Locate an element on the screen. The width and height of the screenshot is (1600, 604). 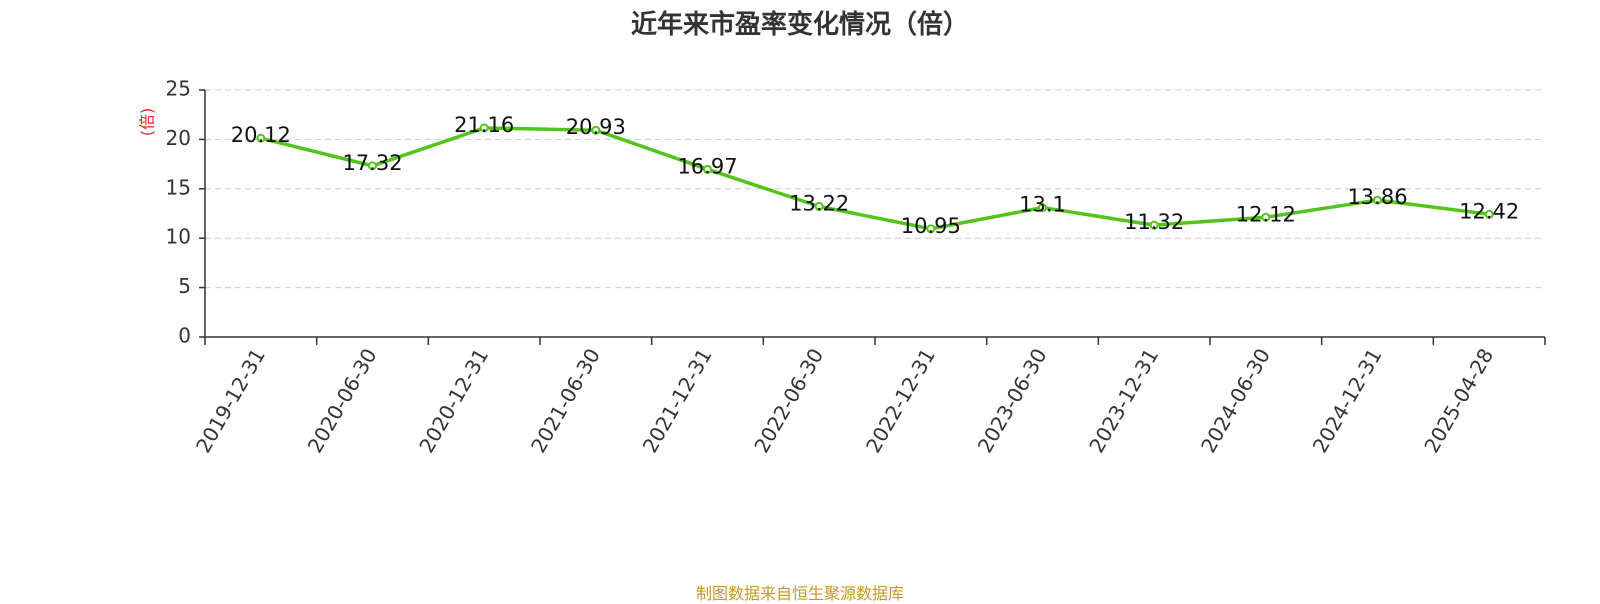
x-tick-label: 2020-06-30 is located at coordinates (342, 400).